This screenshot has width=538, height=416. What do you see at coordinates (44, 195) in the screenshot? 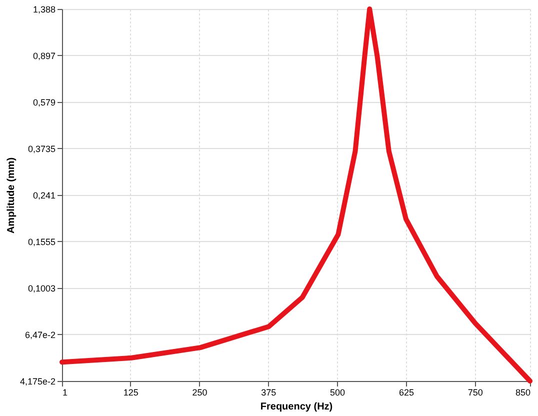
I see `y-tick-label: 0,241` at bounding box center [44, 195].